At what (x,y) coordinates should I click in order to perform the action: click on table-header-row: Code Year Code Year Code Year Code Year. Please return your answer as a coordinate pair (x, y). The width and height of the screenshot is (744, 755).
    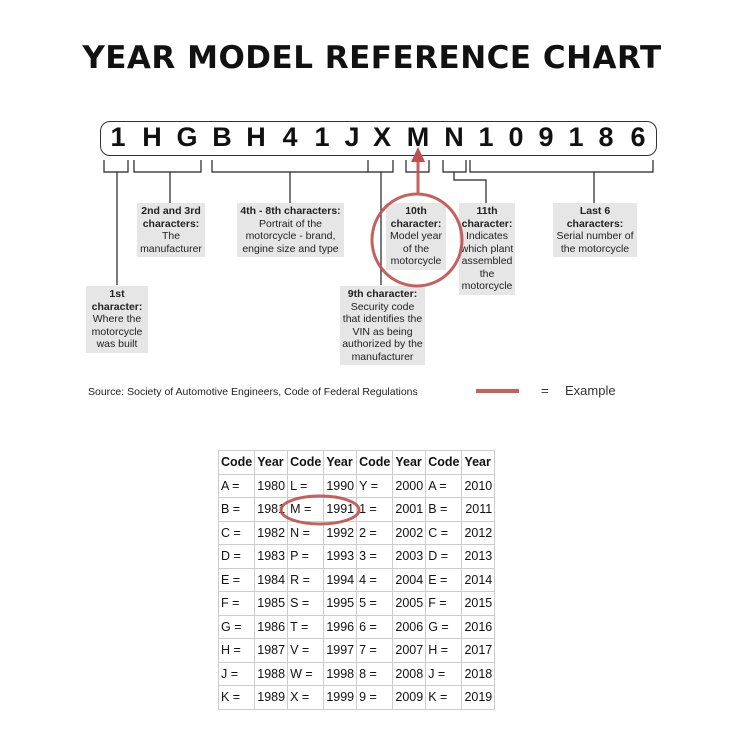
    Looking at the image, I should click on (356, 462).